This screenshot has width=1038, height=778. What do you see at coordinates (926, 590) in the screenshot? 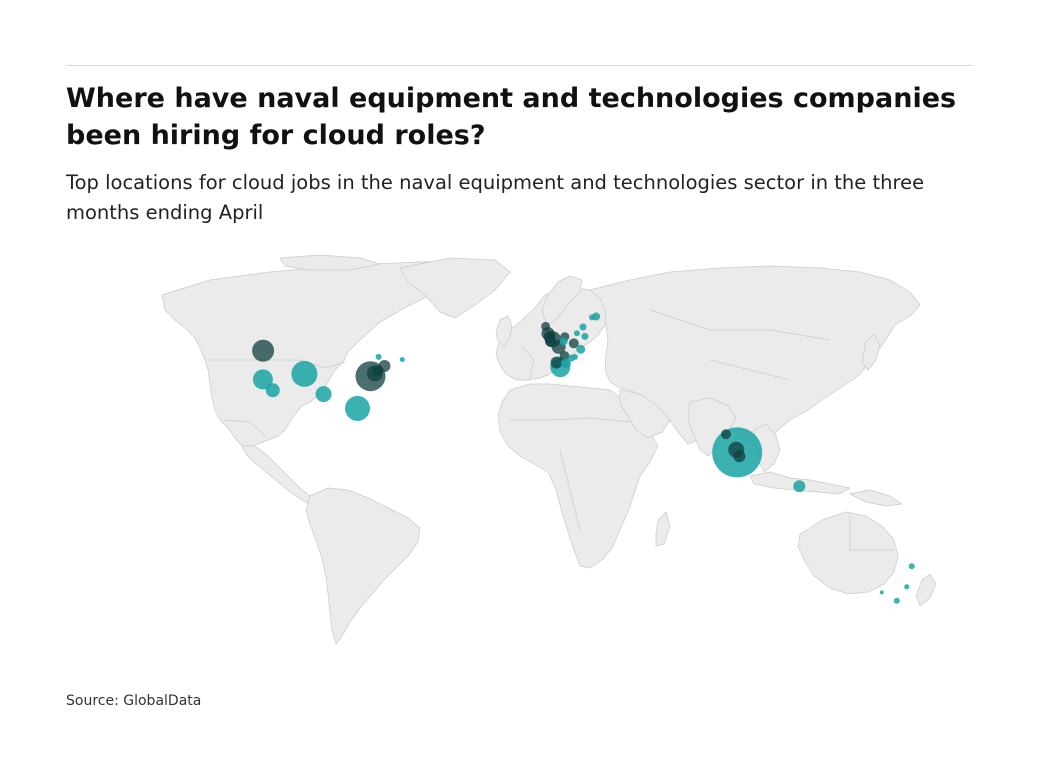
I see `land-new-zealand` at bounding box center [926, 590].